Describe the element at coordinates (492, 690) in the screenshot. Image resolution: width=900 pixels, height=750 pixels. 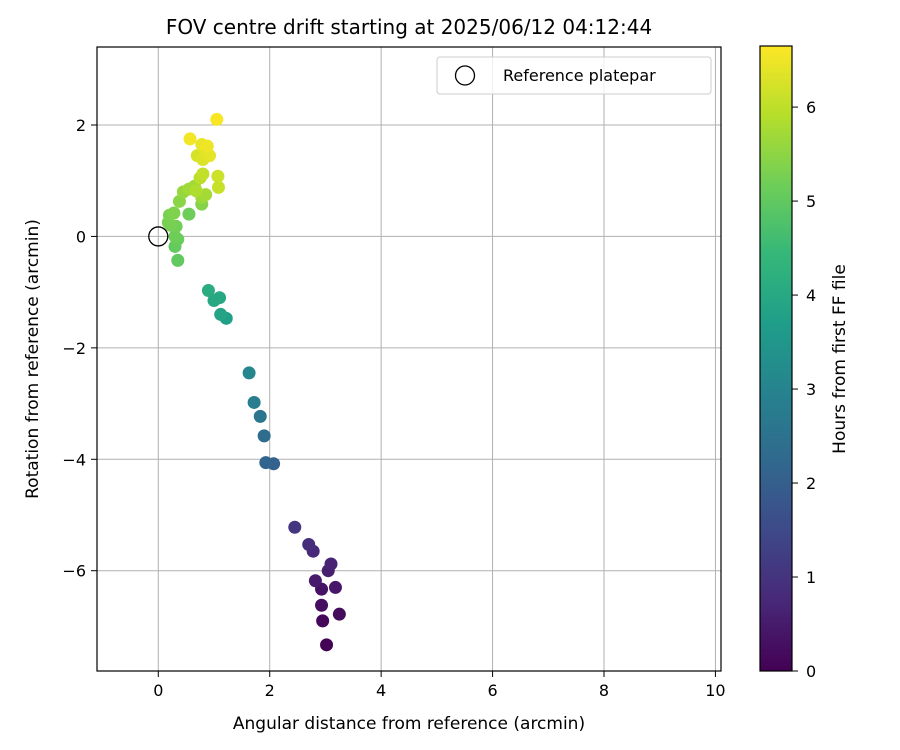
I see `x-tick-label: 6` at that location.